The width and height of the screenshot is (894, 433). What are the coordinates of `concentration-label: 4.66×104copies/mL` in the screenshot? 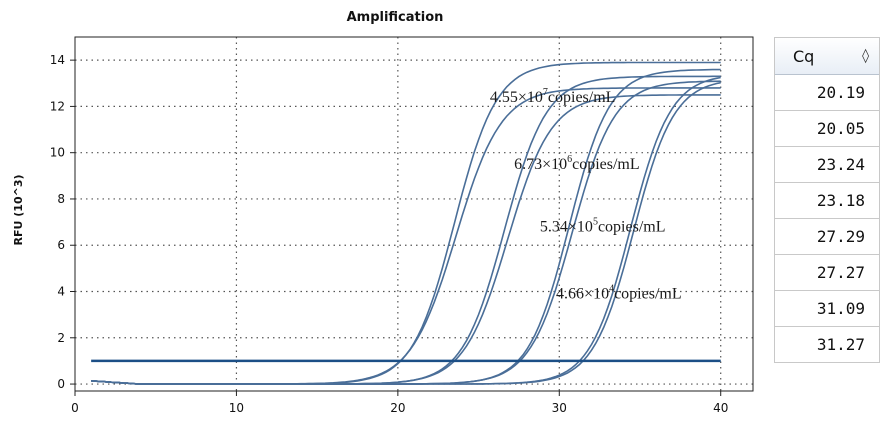 It's located at (619, 292).